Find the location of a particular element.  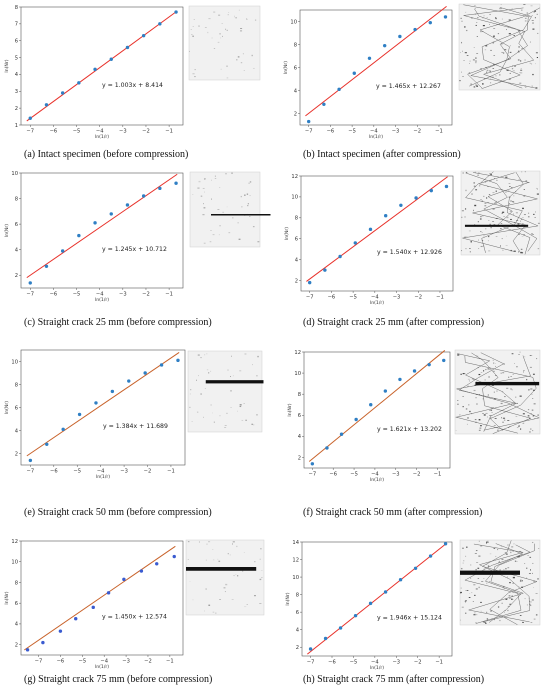

y-tick-label: 2 is located at coordinates (16, 109).